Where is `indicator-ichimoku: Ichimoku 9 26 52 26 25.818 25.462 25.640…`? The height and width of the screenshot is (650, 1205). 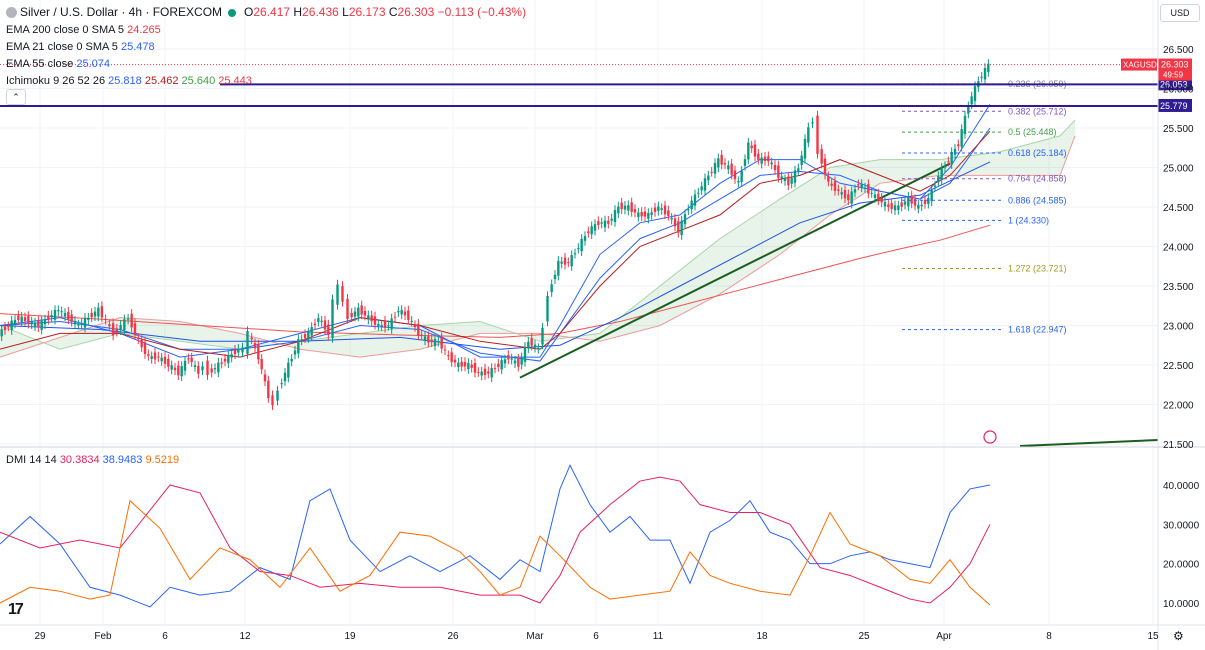 indicator-ichimoku: Ichimoku 9 26 52 26 25.818 25.462 25.640… is located at coordinates (129, 81).